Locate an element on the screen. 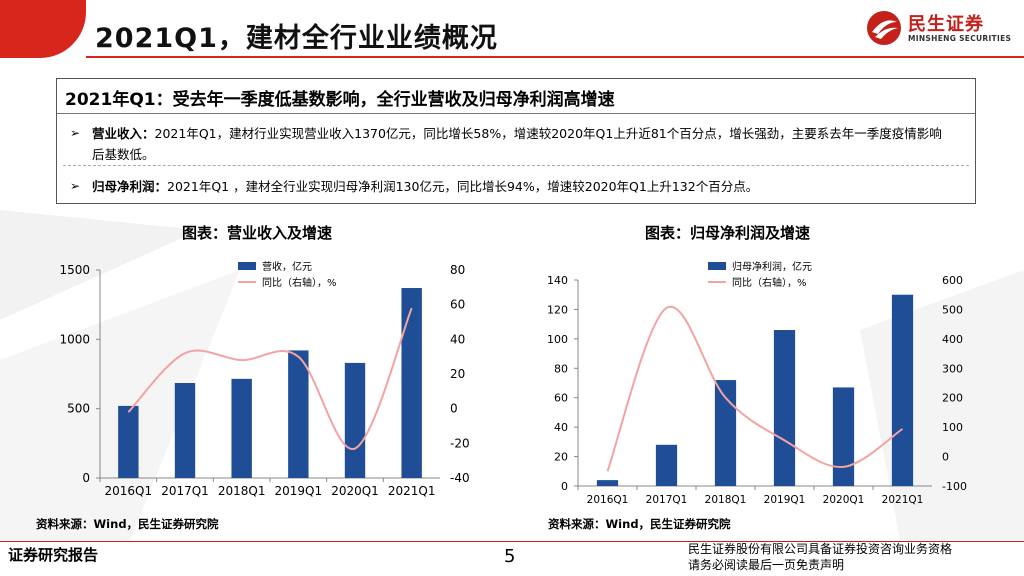  y2-tick-label: 300 is located at coordinates (952, 368).